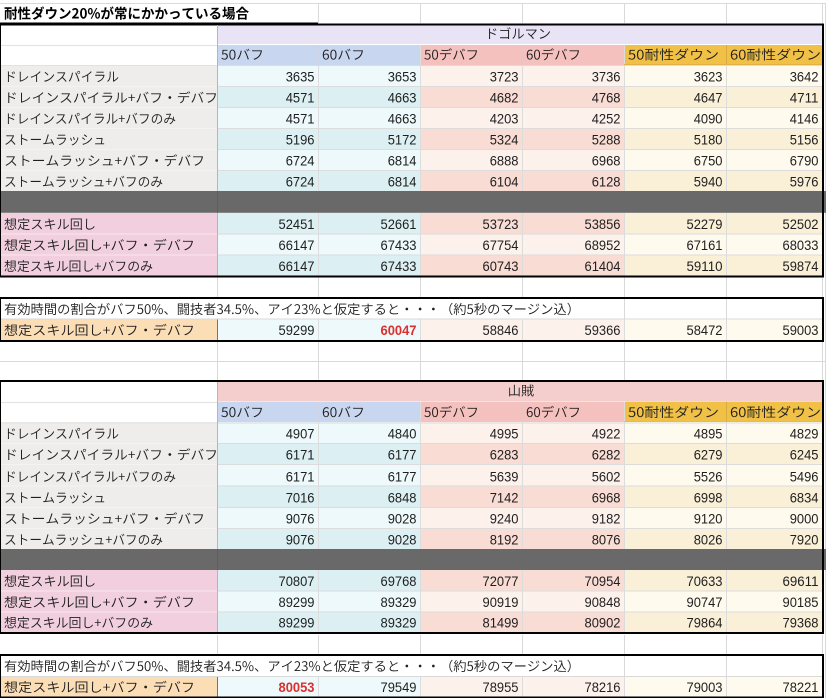 This screenshot has height=698, width=826. What do you see at coordinates (804, 455) in the screenshot?
I see `svg-text: 6245` at bounding box center [804, 455].